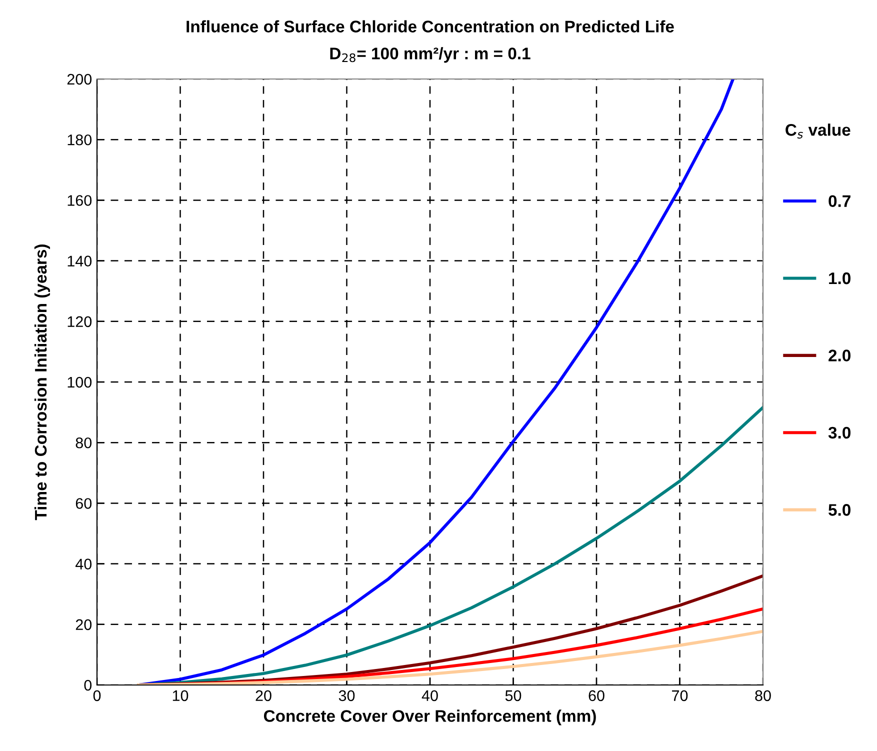 The image size is (877, 751). I want to click on x-tick-label: 40, so click(430, 696).